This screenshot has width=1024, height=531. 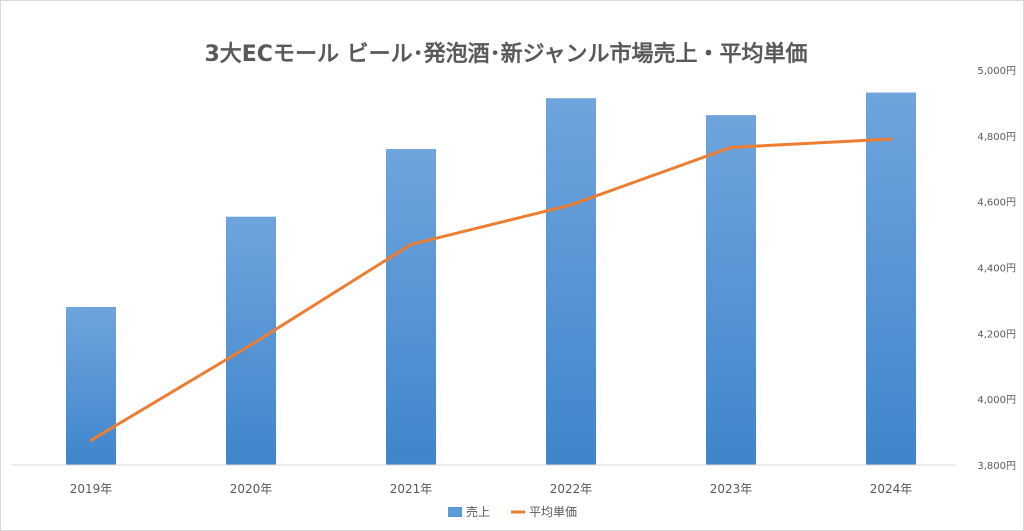 What do you see at coordinates (491, 489) in the screenshot?
I see `x-axis-ticks: 2019年 2020年 2021年 2022年 2023年 2024年` at bounding box center [491, 489].